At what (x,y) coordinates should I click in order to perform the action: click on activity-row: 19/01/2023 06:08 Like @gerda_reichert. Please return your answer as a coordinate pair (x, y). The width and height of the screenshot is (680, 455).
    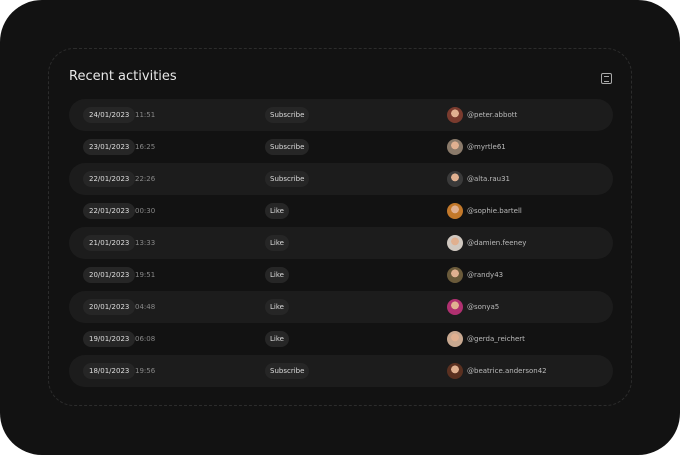
    Looking at the image, I should click on (341, 339).